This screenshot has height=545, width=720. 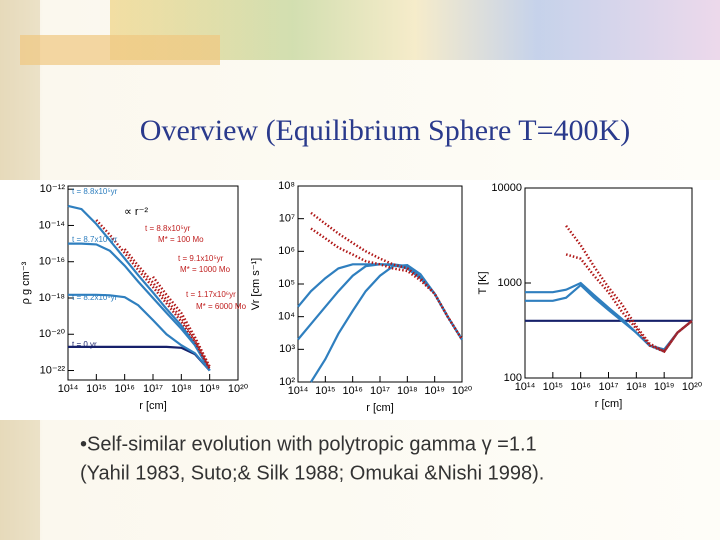 I want to click on annotation: t = 9.1x10⁵yr, so click(x=201, y=258).